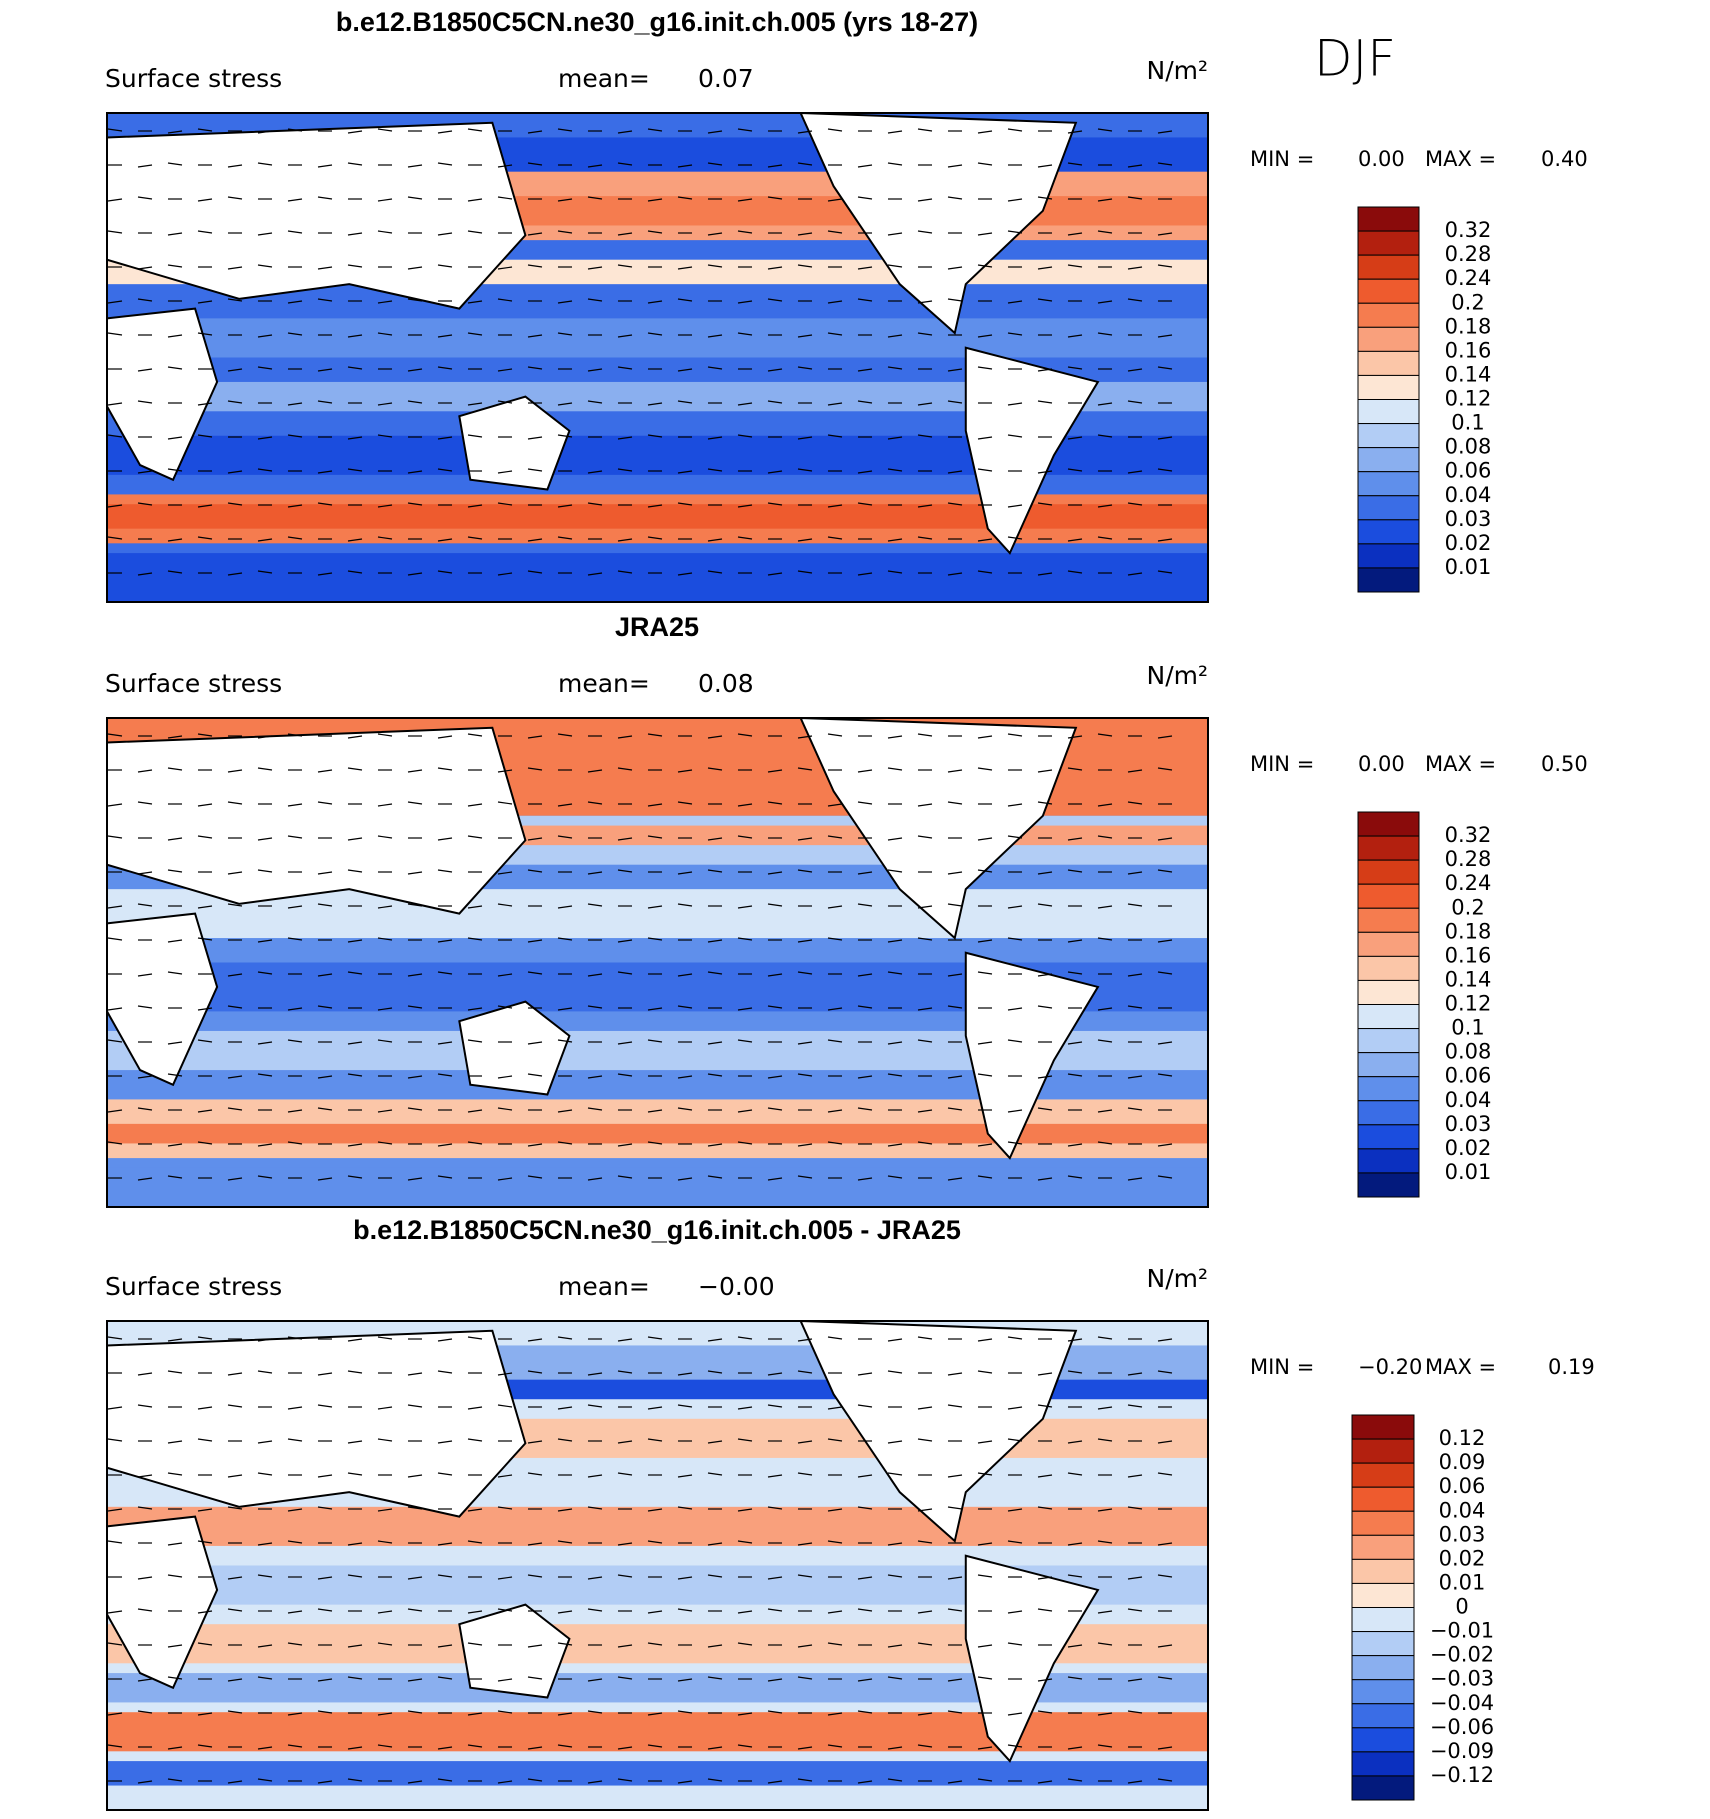  I want to click on colorbar-label: 0.09, so click(1462, 1462).